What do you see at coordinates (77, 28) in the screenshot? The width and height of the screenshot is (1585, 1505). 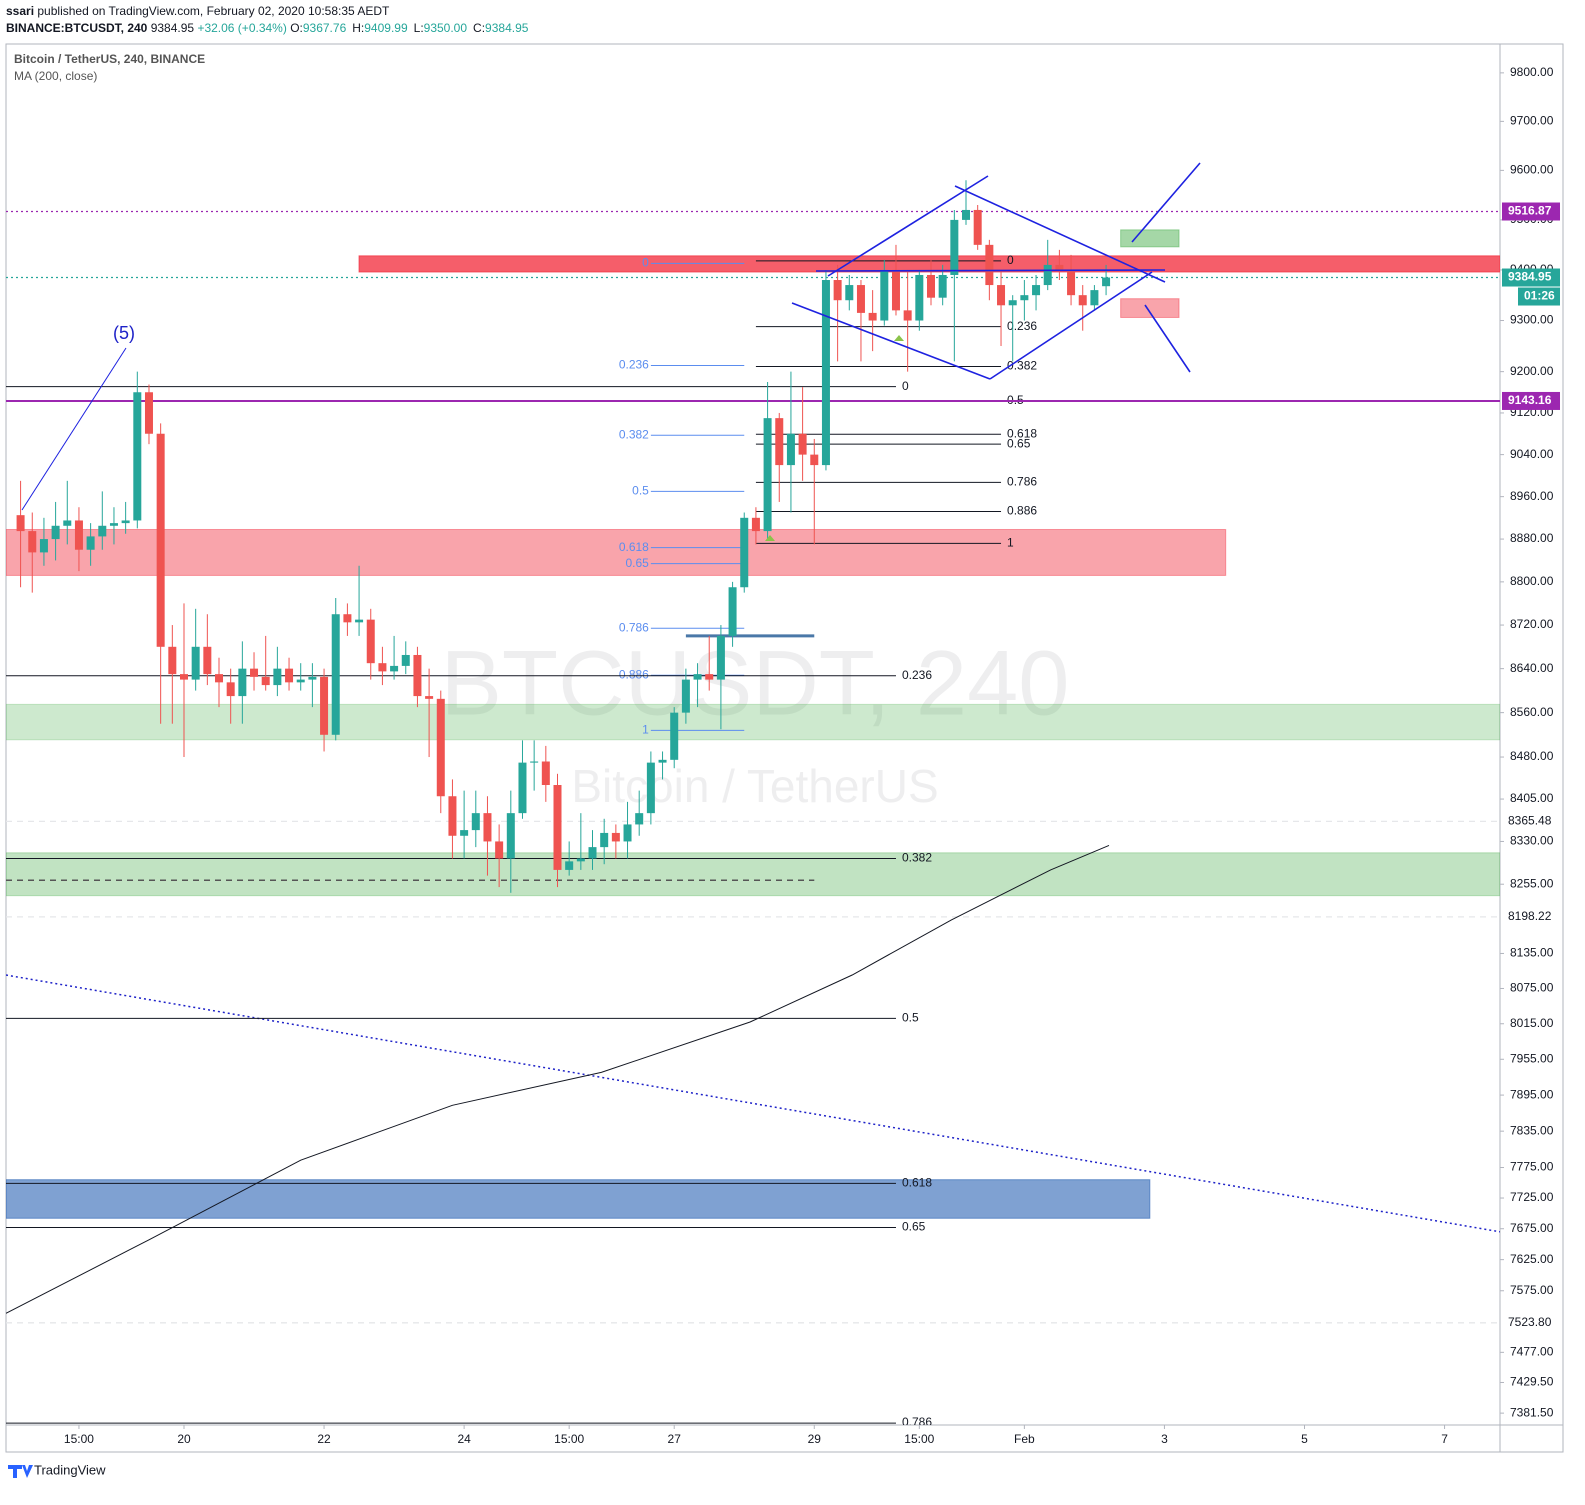 I see `symbol: BINANCE:BTCUSDT, 240` at bounding box center [77, 28].